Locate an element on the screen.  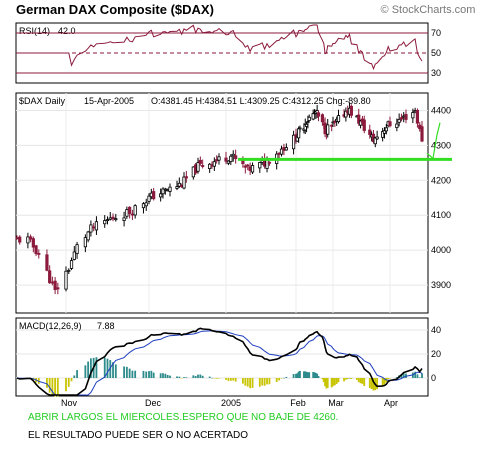
macd-tick-label: 20 is located at coordinates (436, 354).